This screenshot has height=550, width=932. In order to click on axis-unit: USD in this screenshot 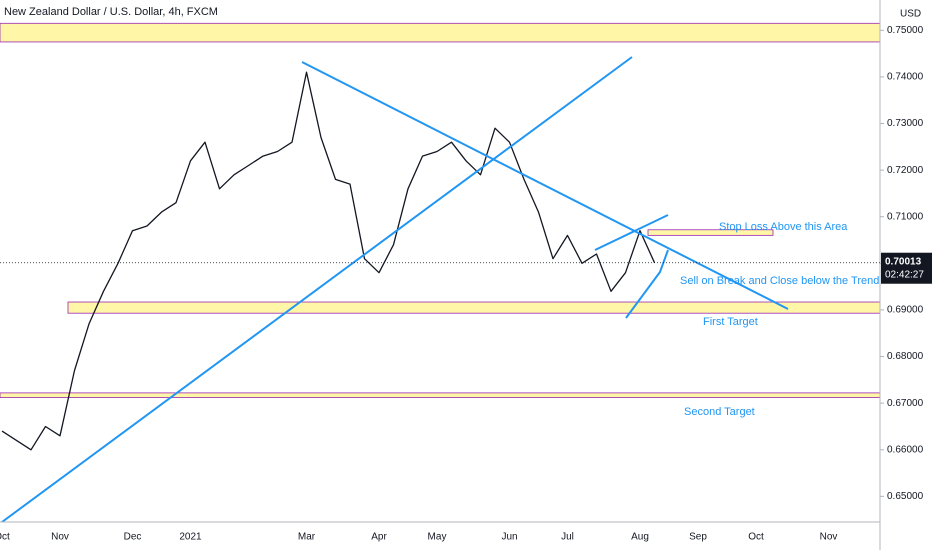, I will do `click(910, 14)`.